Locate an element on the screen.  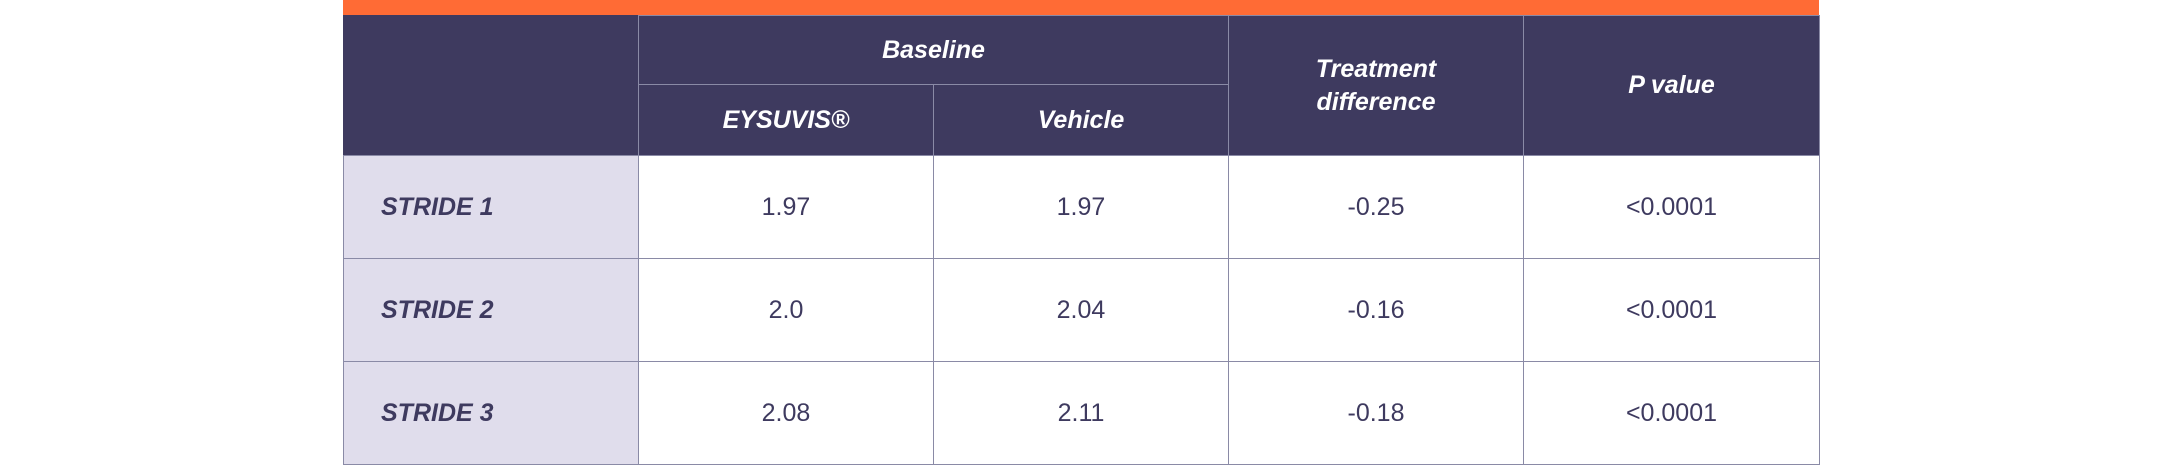
header-treatment-difference-label: Treatment difference is located at coordinates (1376, 85).